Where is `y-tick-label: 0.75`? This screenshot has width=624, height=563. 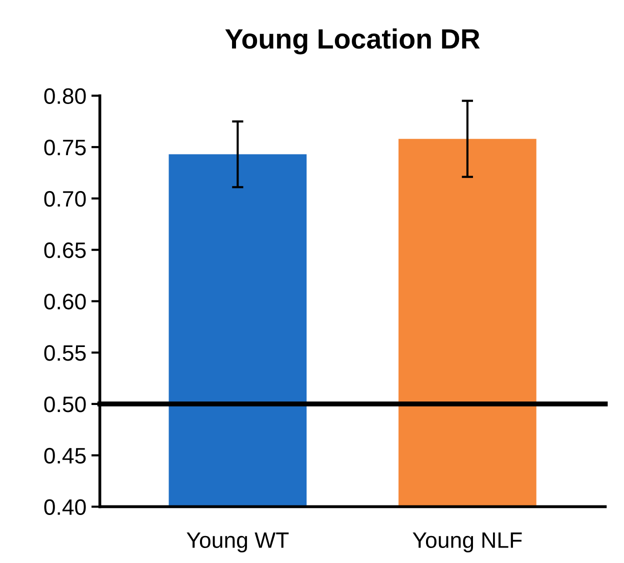
y-tick-label: 0.75 is located at coordinates (65, 148).